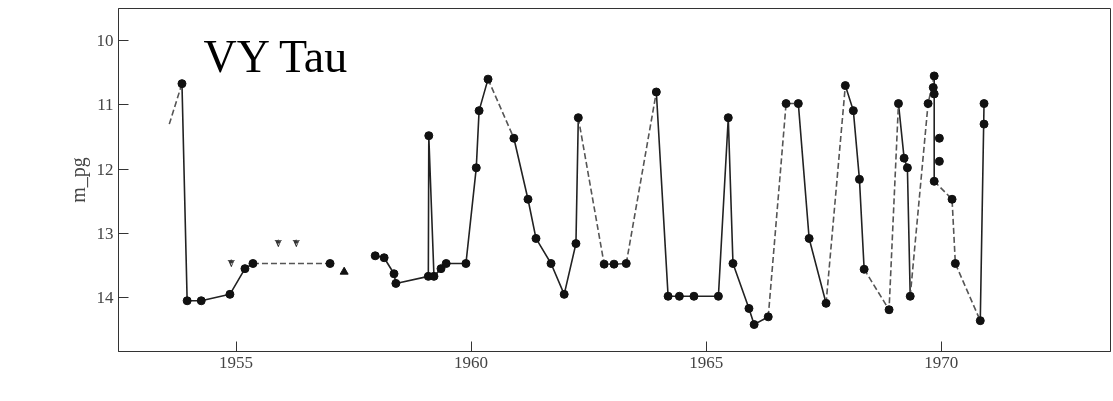 This screenshot has width=1113, height=401. What do you see at coordinates (941, 362) in the screenshot?
I see `x-tick-label: 1970` at bounding box center [941, 362].